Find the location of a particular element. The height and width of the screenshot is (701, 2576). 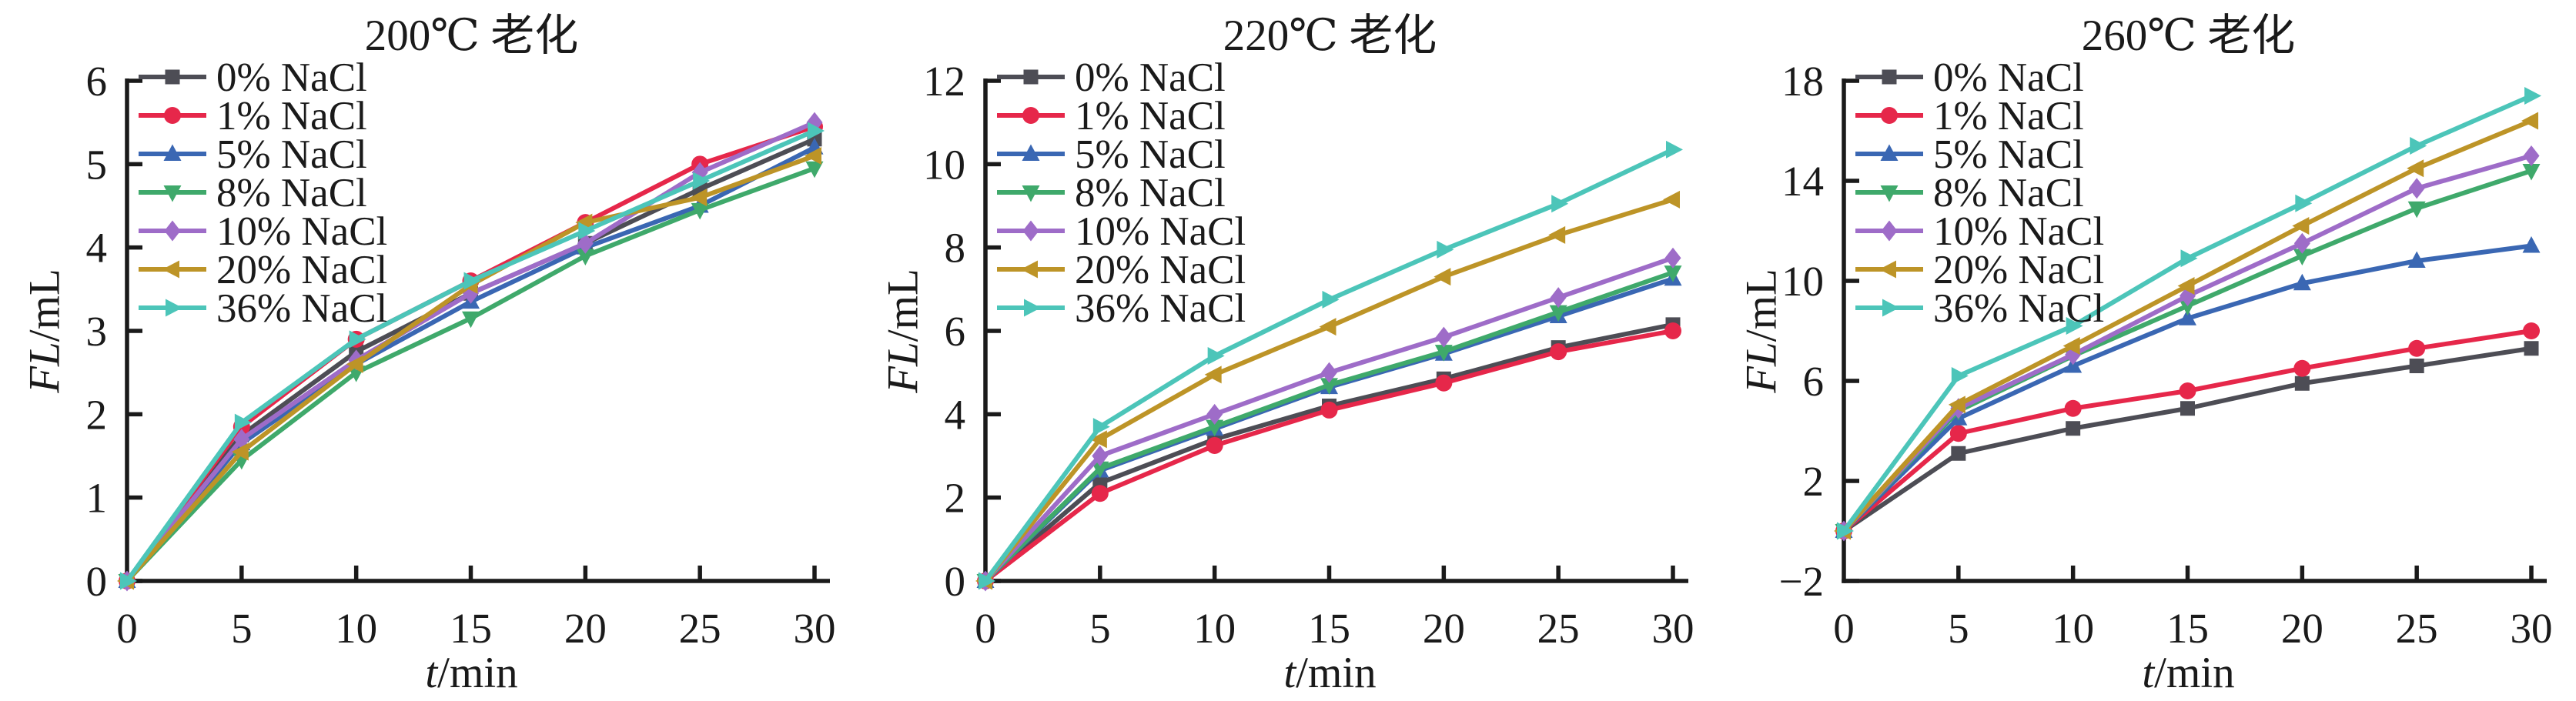

legend-item-5-nacl: 5% NaCl is located at coordinates (253, 154).